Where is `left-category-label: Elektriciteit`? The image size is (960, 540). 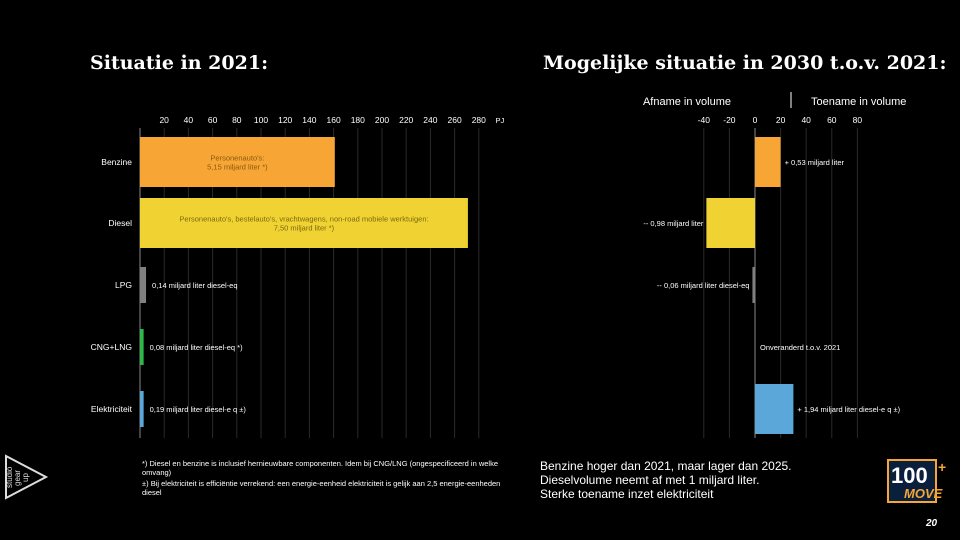 left-category-label: Elektriciteit is located at coordinates (112, 409).